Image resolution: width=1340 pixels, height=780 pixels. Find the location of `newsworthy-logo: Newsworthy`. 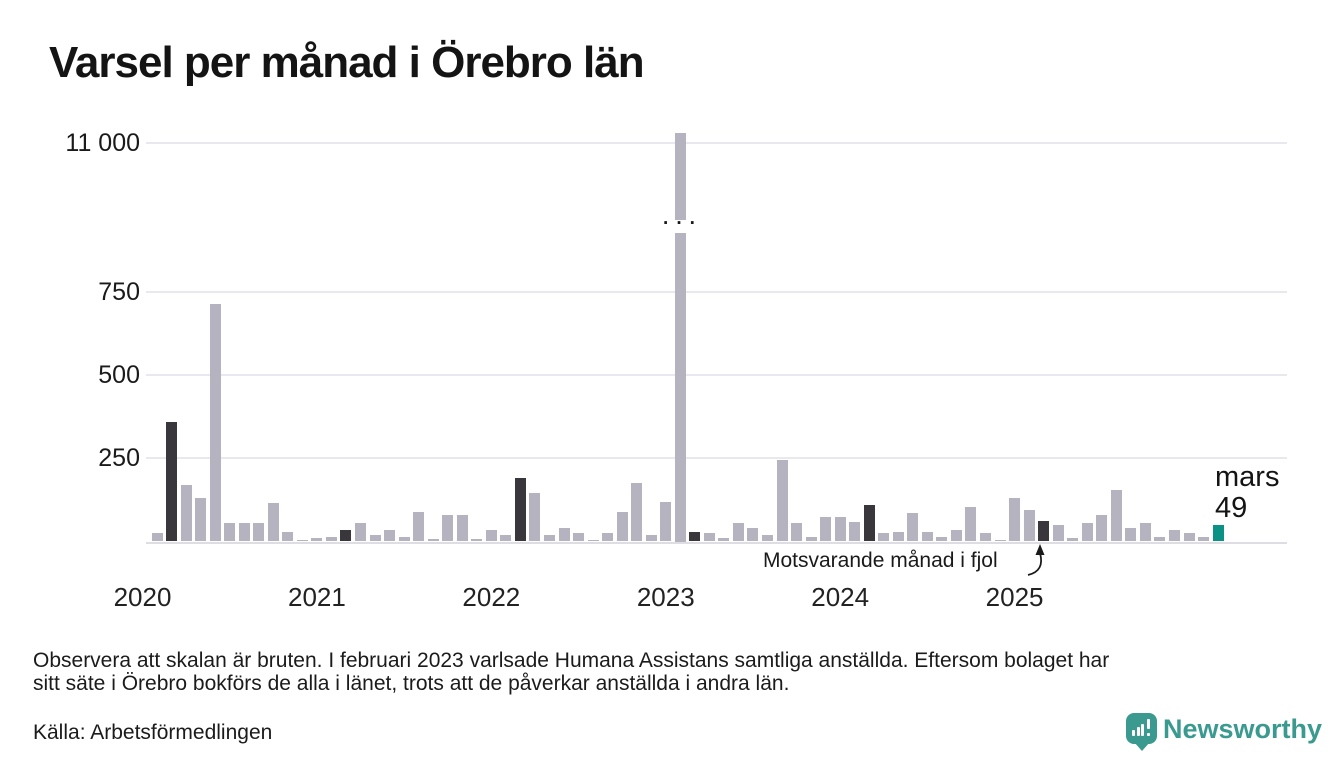

newsworthy-logo: Newsworthy is located at coordinates (1231, 736).